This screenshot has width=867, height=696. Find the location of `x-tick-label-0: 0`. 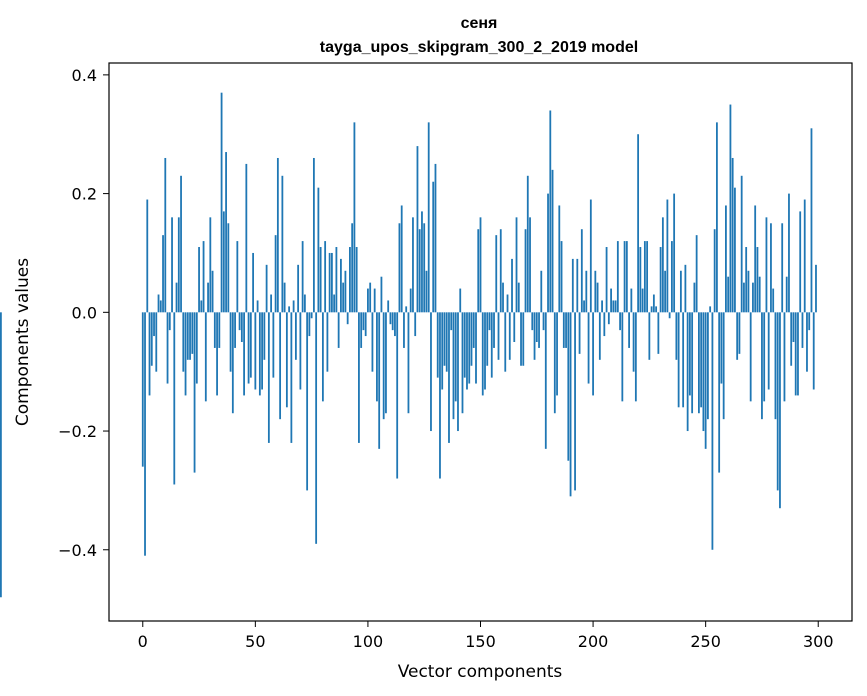

x-tick-label-0: 0 is located at coordinates (143, 641).